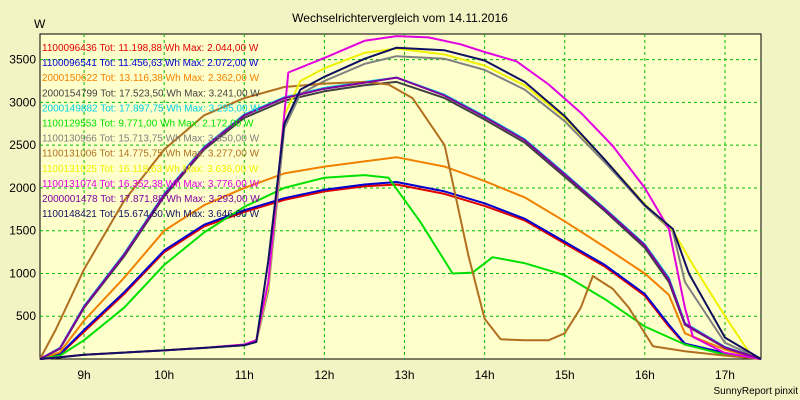 The width and height of the screenshot is (800, 400). I want to click on x-tick-label: 14h, so click(485, 375).